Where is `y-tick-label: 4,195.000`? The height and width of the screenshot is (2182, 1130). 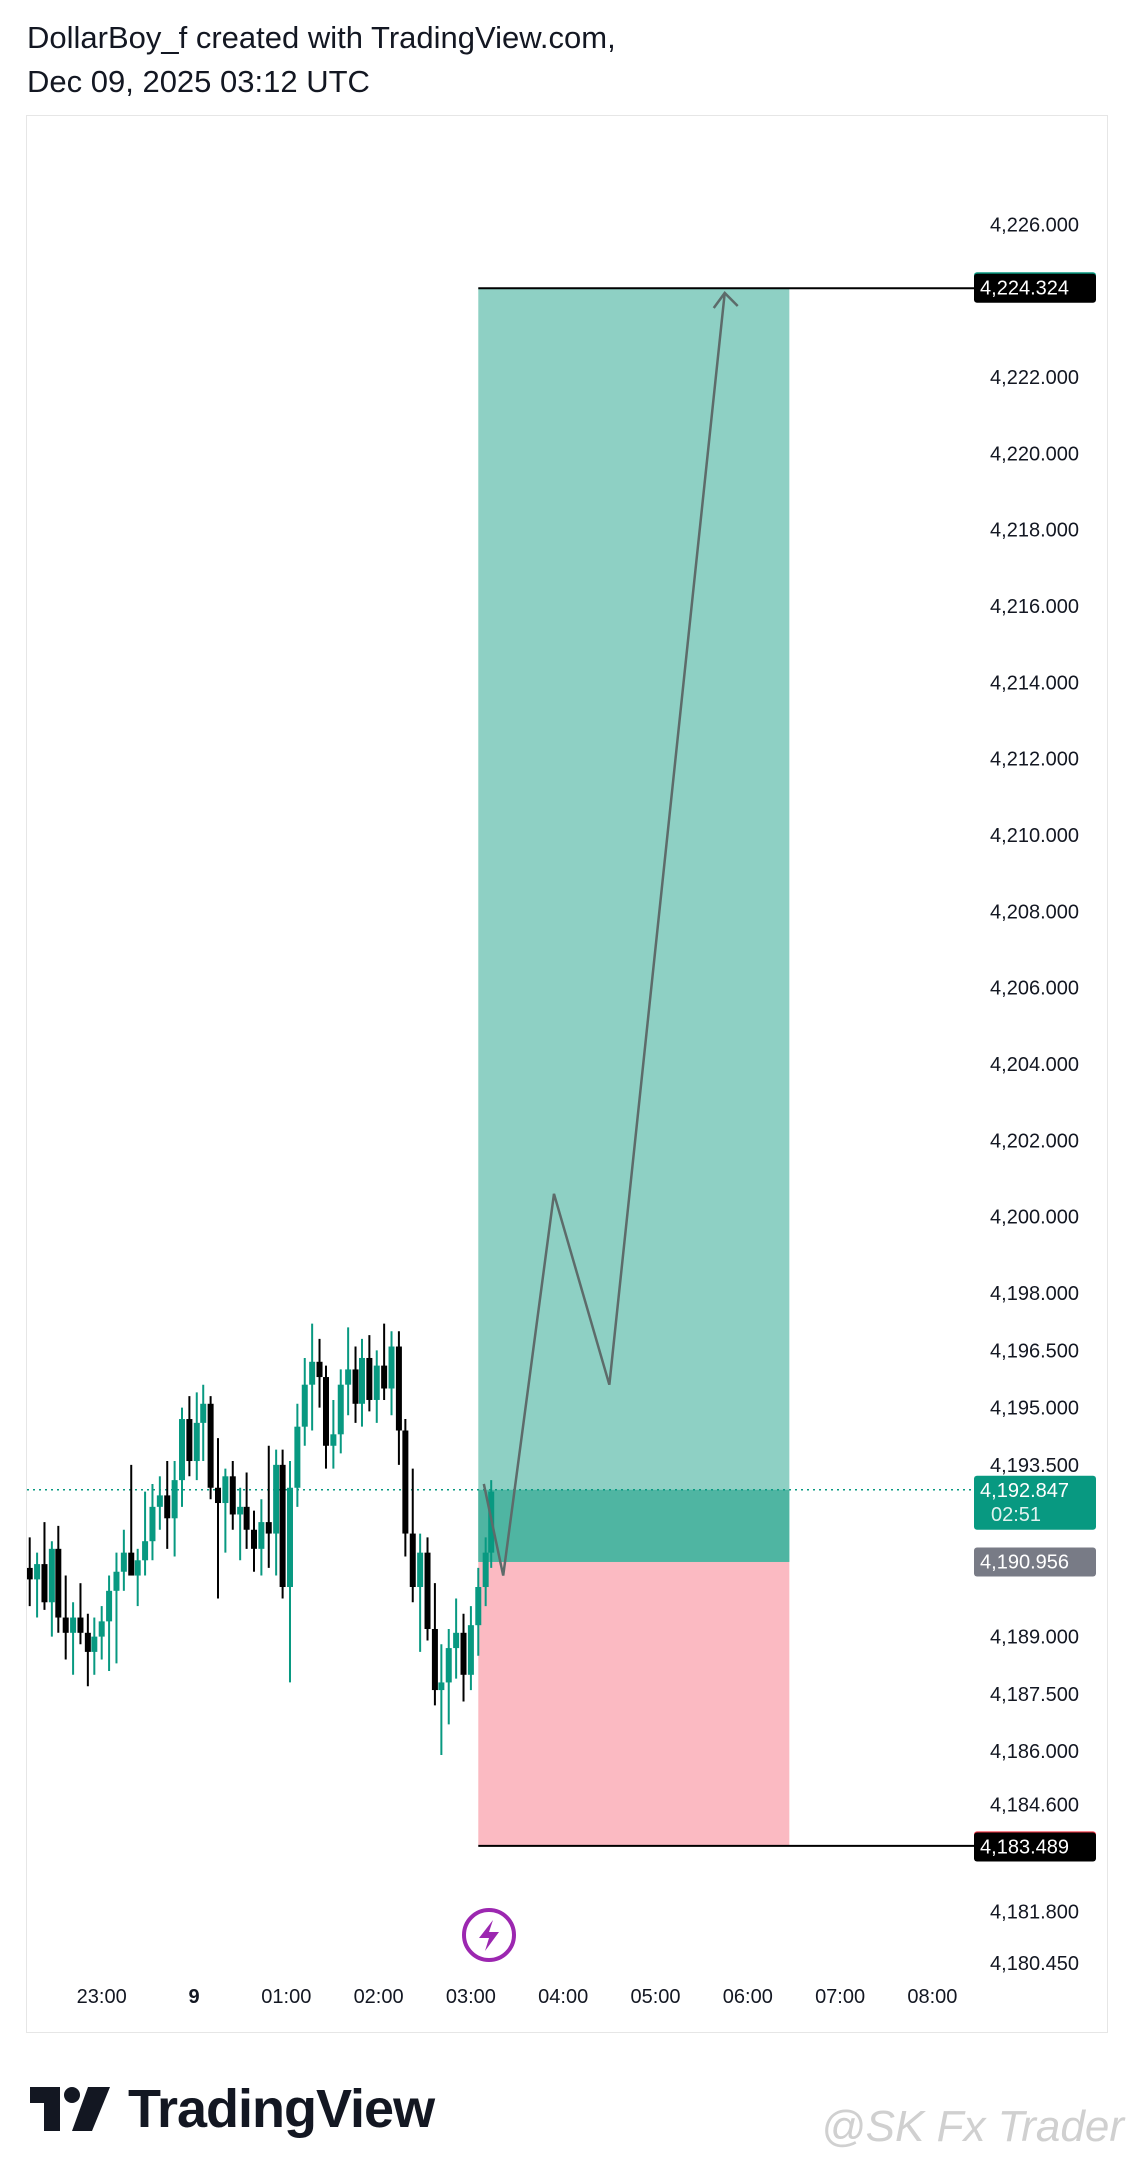 y-tick-label: 4,195.000 is located at coordinates (1034, 1409).